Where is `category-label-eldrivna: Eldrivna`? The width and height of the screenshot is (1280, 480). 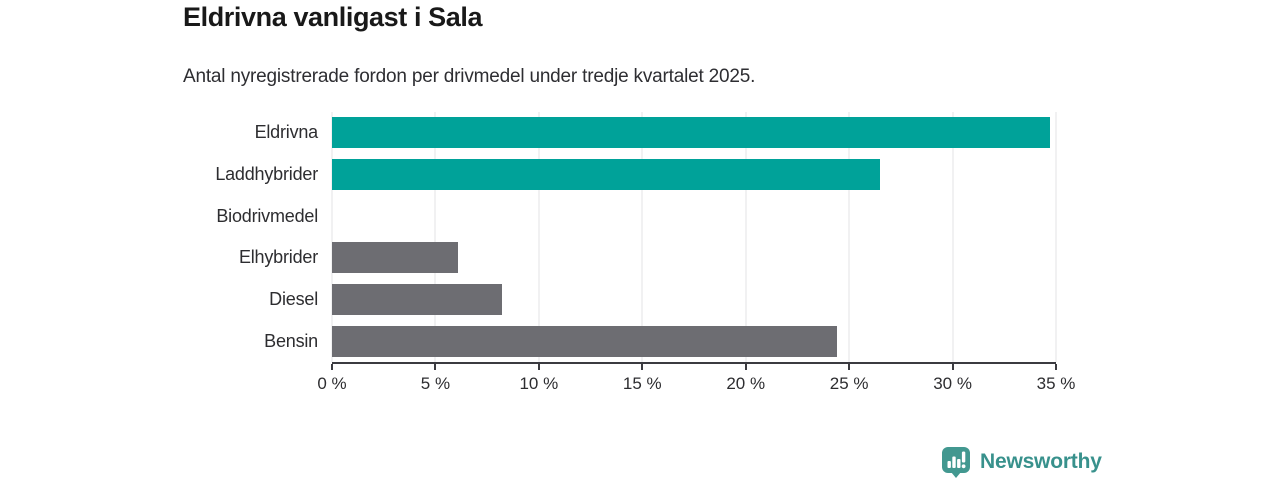 category-label-eldrivna: Eldrivna is located at coordinates (286, 132).